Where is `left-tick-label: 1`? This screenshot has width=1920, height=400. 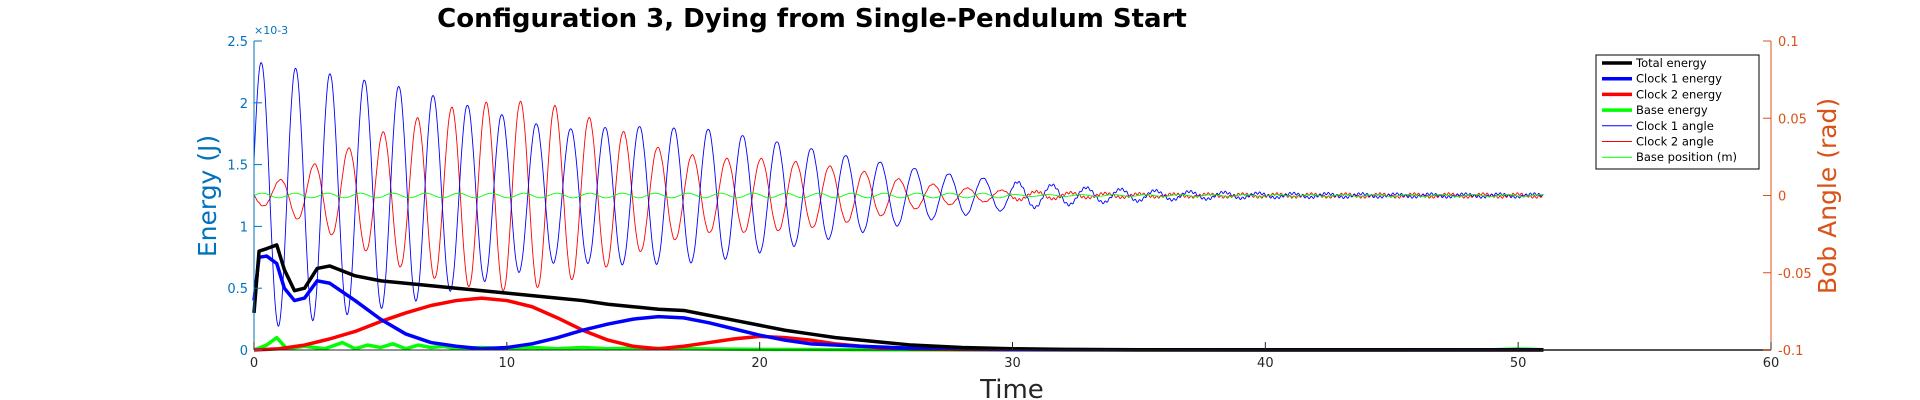
left-tick-label: 1 is located at coordinates (244, 227).